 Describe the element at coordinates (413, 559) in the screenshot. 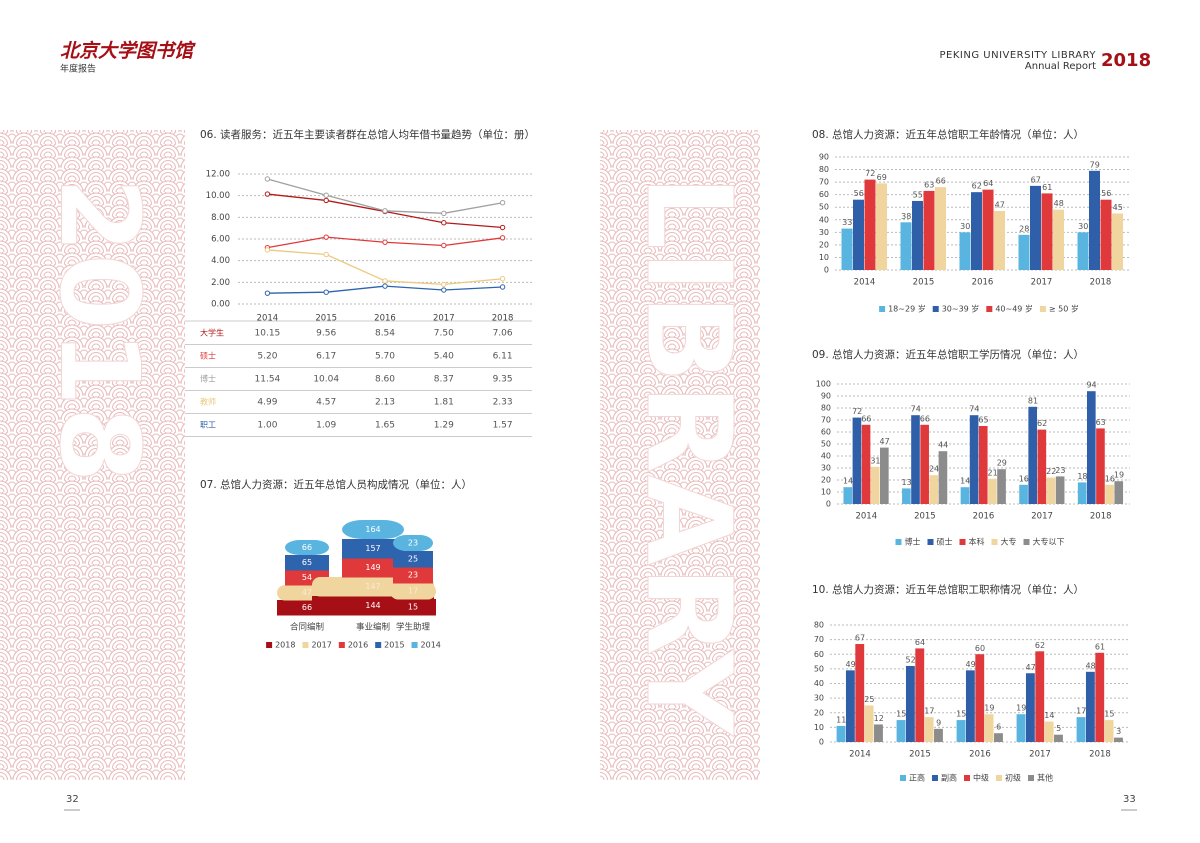

I see `band-label: 25` at that location.